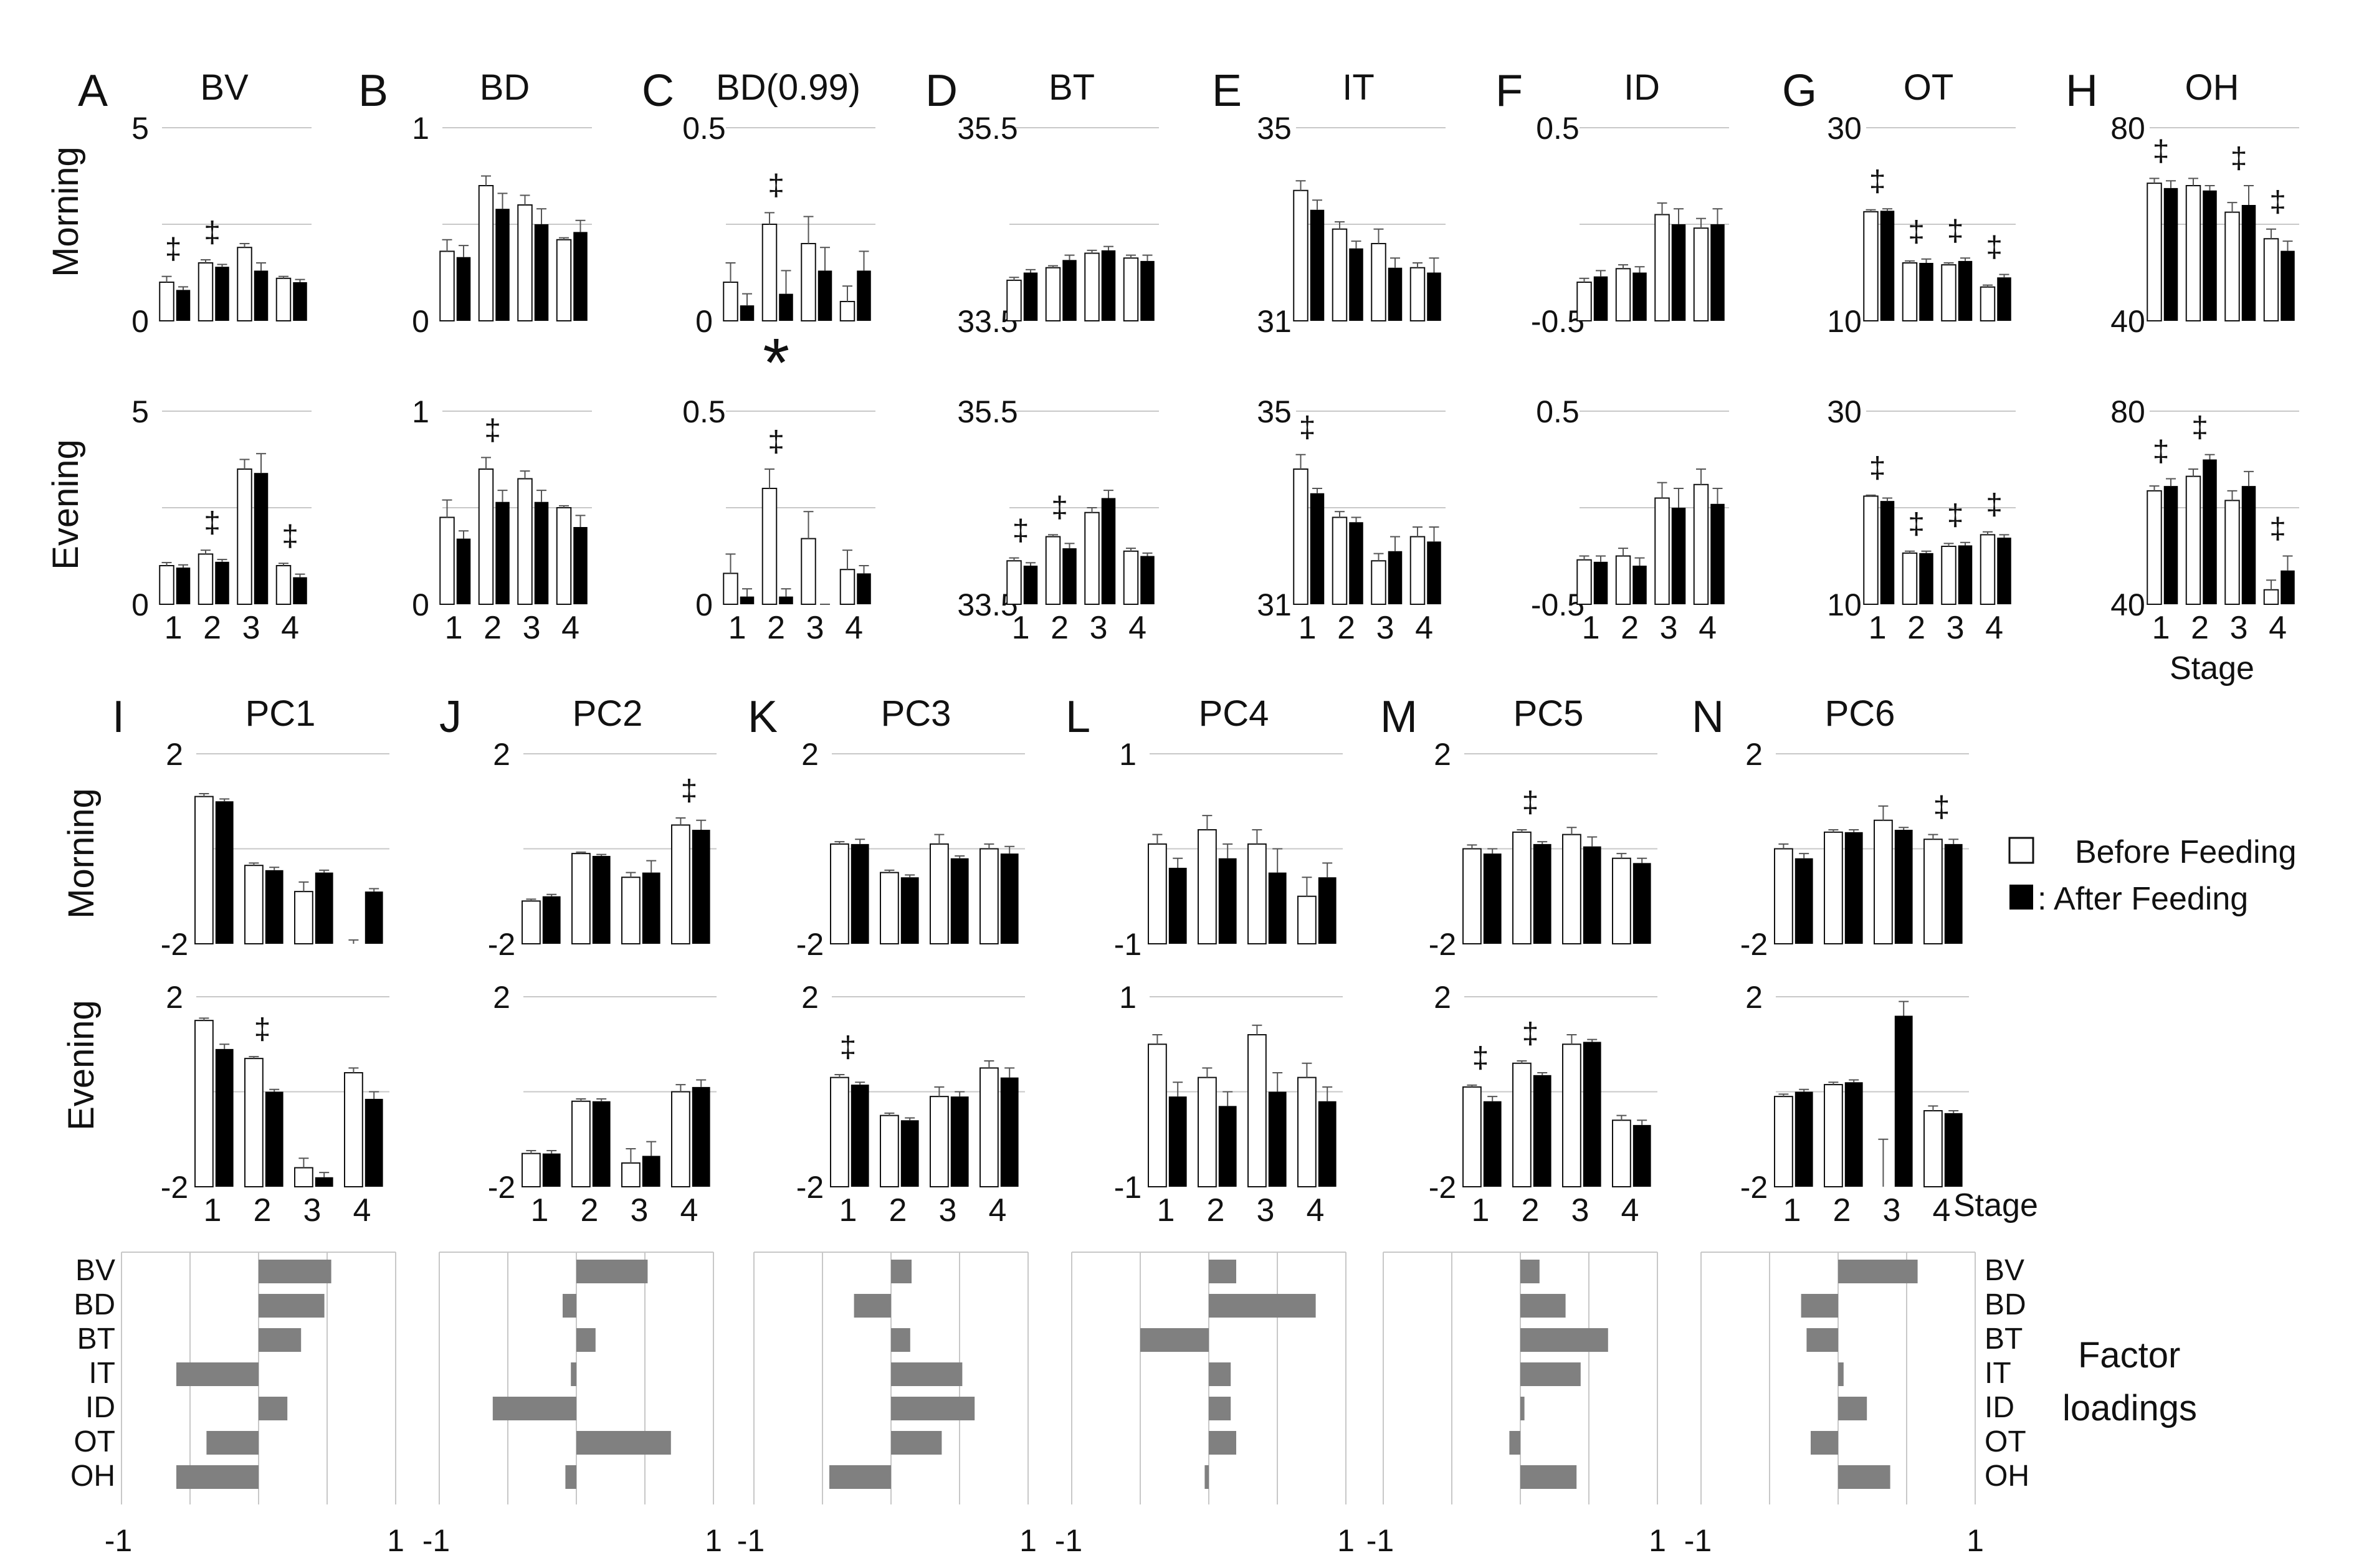  What do you see at coordinates (1351, 225) in the screenshot?
I see `morning-plot: 35 31` at bounding box center [1351, 225].